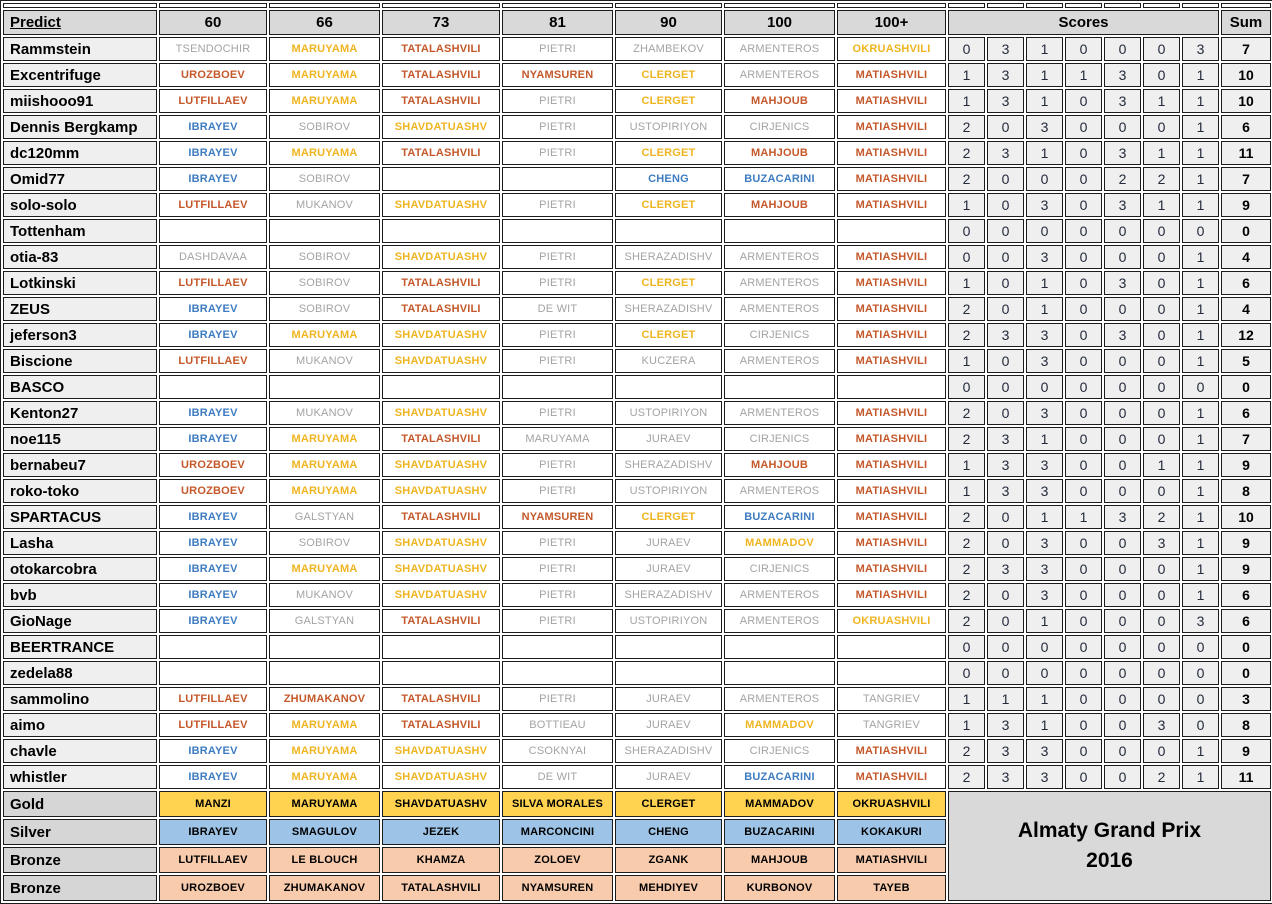 The height and width of the screenshot is (904, 1272). I want to click on event-title-line1: Almaty Grand Prix, so click(1109, 830).